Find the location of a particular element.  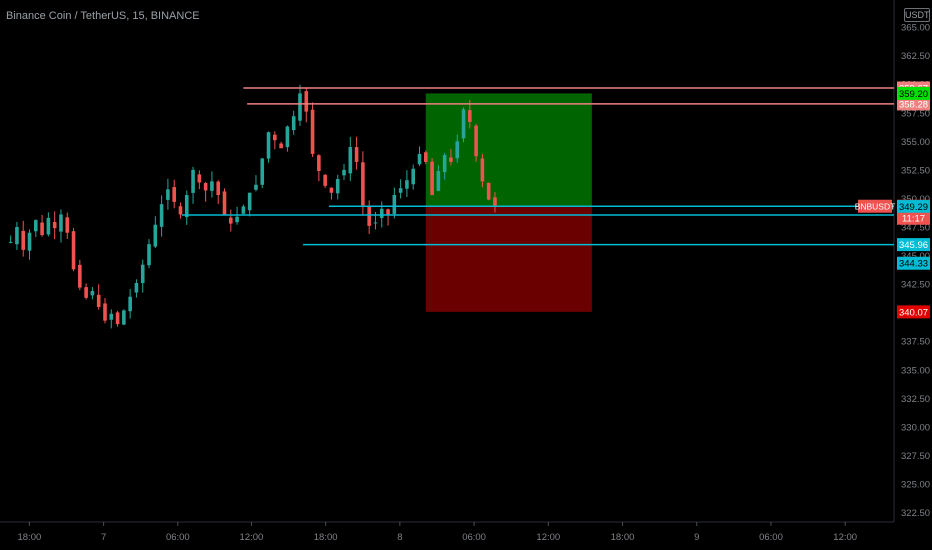

price-tick-label: 330.00 is located at coordinates (915, 427).